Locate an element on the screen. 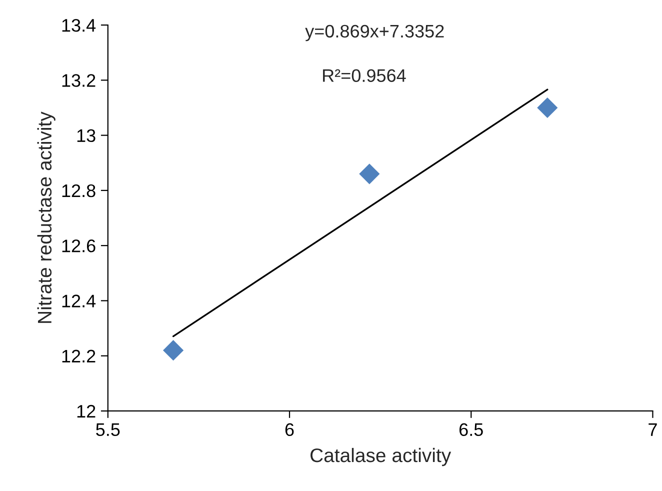  x-tick-label: 5.5 is located at coordinates (108, 429).